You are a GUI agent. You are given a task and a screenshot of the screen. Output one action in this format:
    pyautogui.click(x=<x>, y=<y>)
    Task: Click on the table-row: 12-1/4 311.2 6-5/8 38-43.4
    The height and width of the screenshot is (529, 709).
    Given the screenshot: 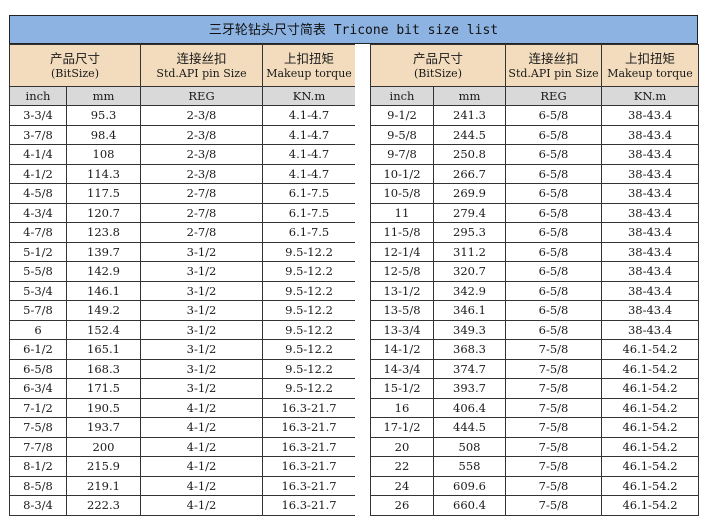 What is the action you would take?
    pyautogui.click(x=535, y=251)
    